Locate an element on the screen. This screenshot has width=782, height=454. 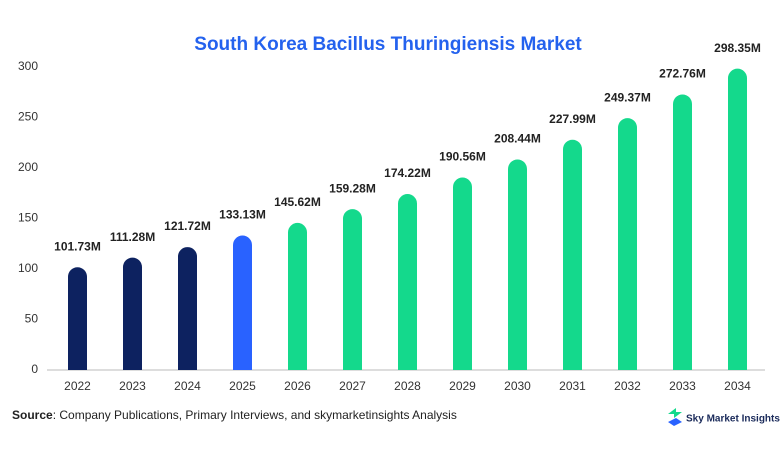
y-tick-label: 100 is located at coordinates (28, 268).